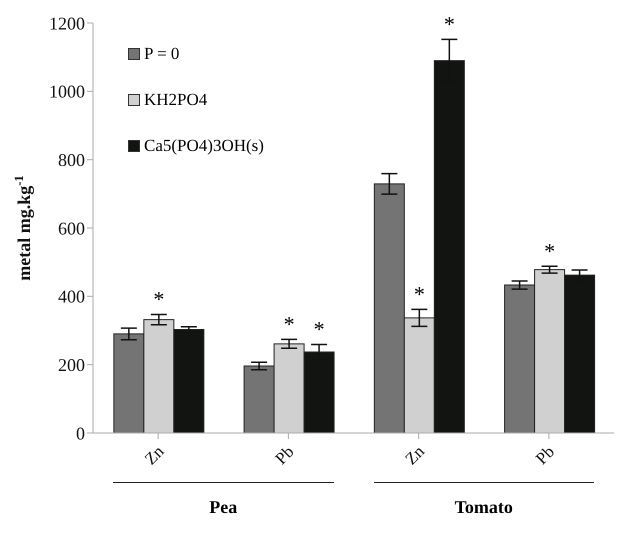 This screenshot has width=632, height=540. Describe the element at coordinates (71, 160) in the screenshot. I see `y-tick-label: 800` at that location.